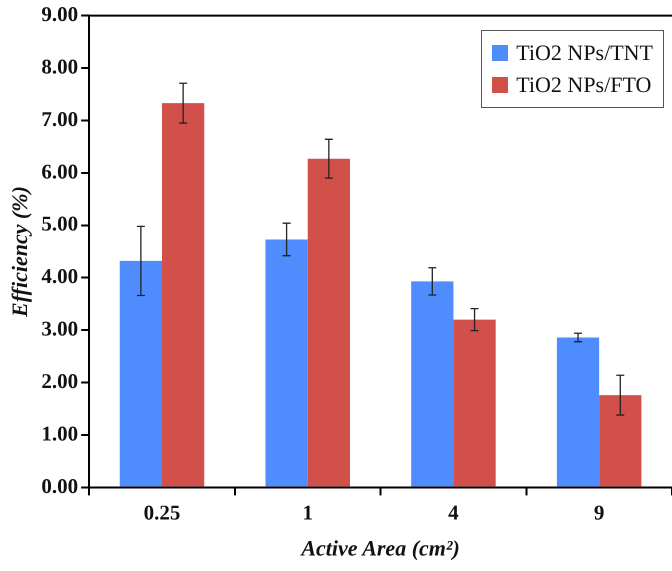 Image resolution: width=672 pixels, height=571 pixels. Describe the element at coordinates (19, 252) in the screenshot. I see `y-axis-title: Efficiency (%)` at that location.